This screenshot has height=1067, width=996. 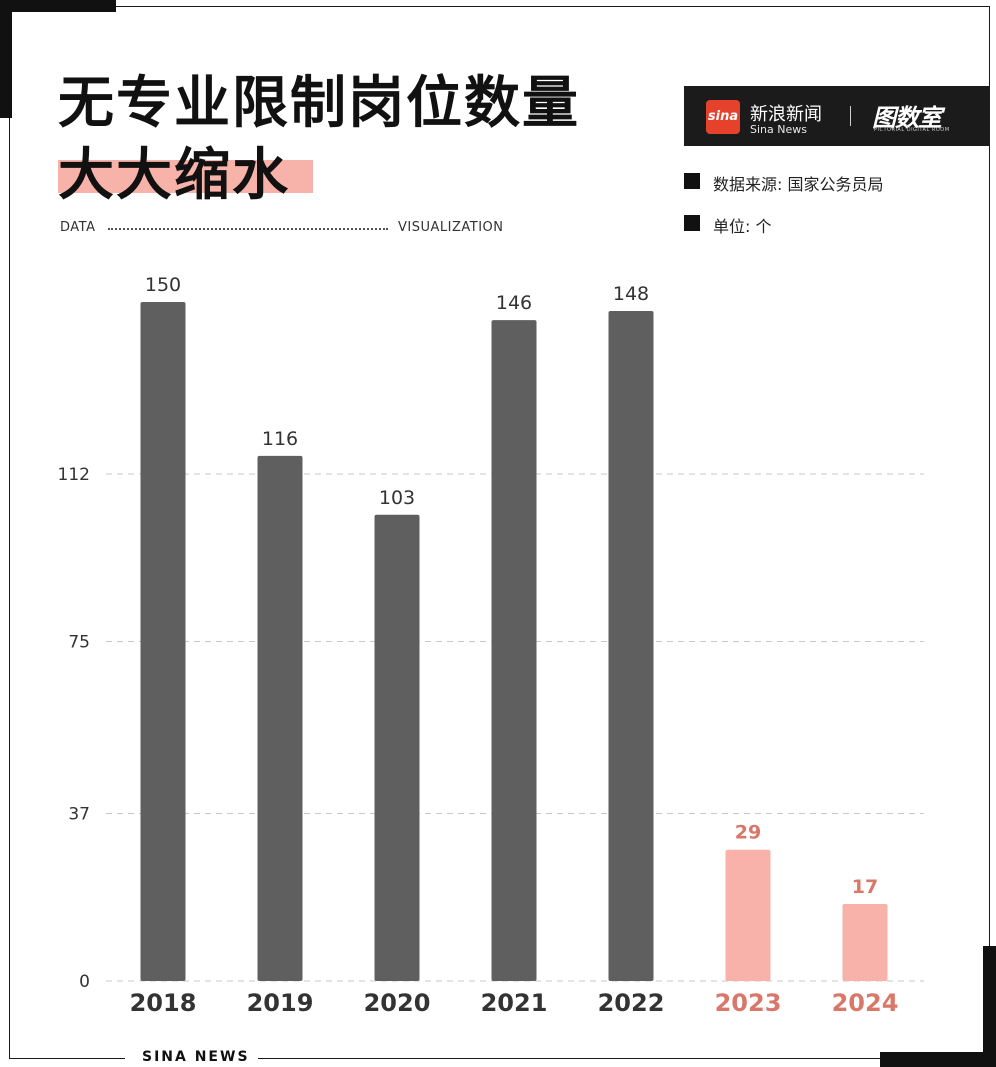 I want to click on x-tick-label-2020: 2020, so click(x=397, y=1003).